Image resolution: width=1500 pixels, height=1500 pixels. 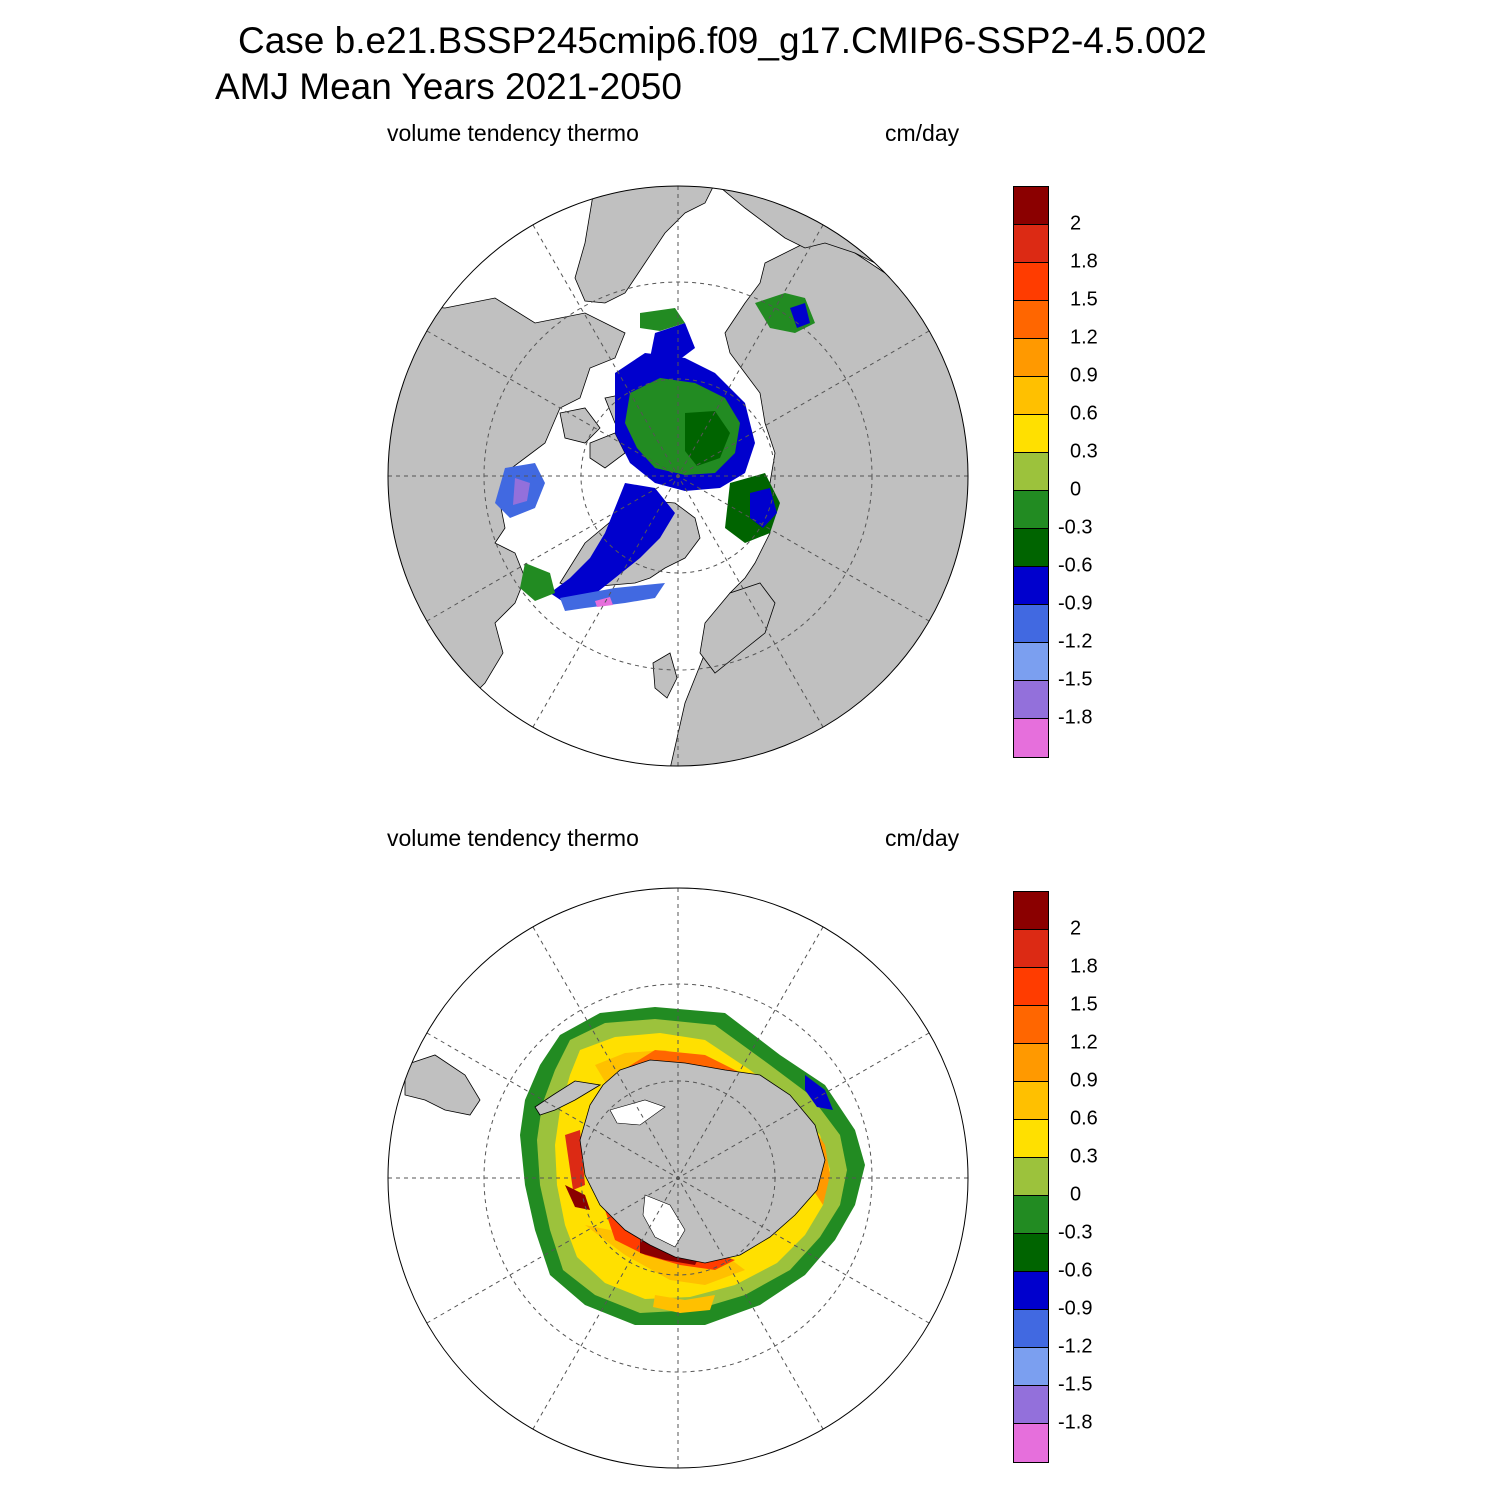 I want to click on antarctic-colorbar, so click(x=1031, y=1177).